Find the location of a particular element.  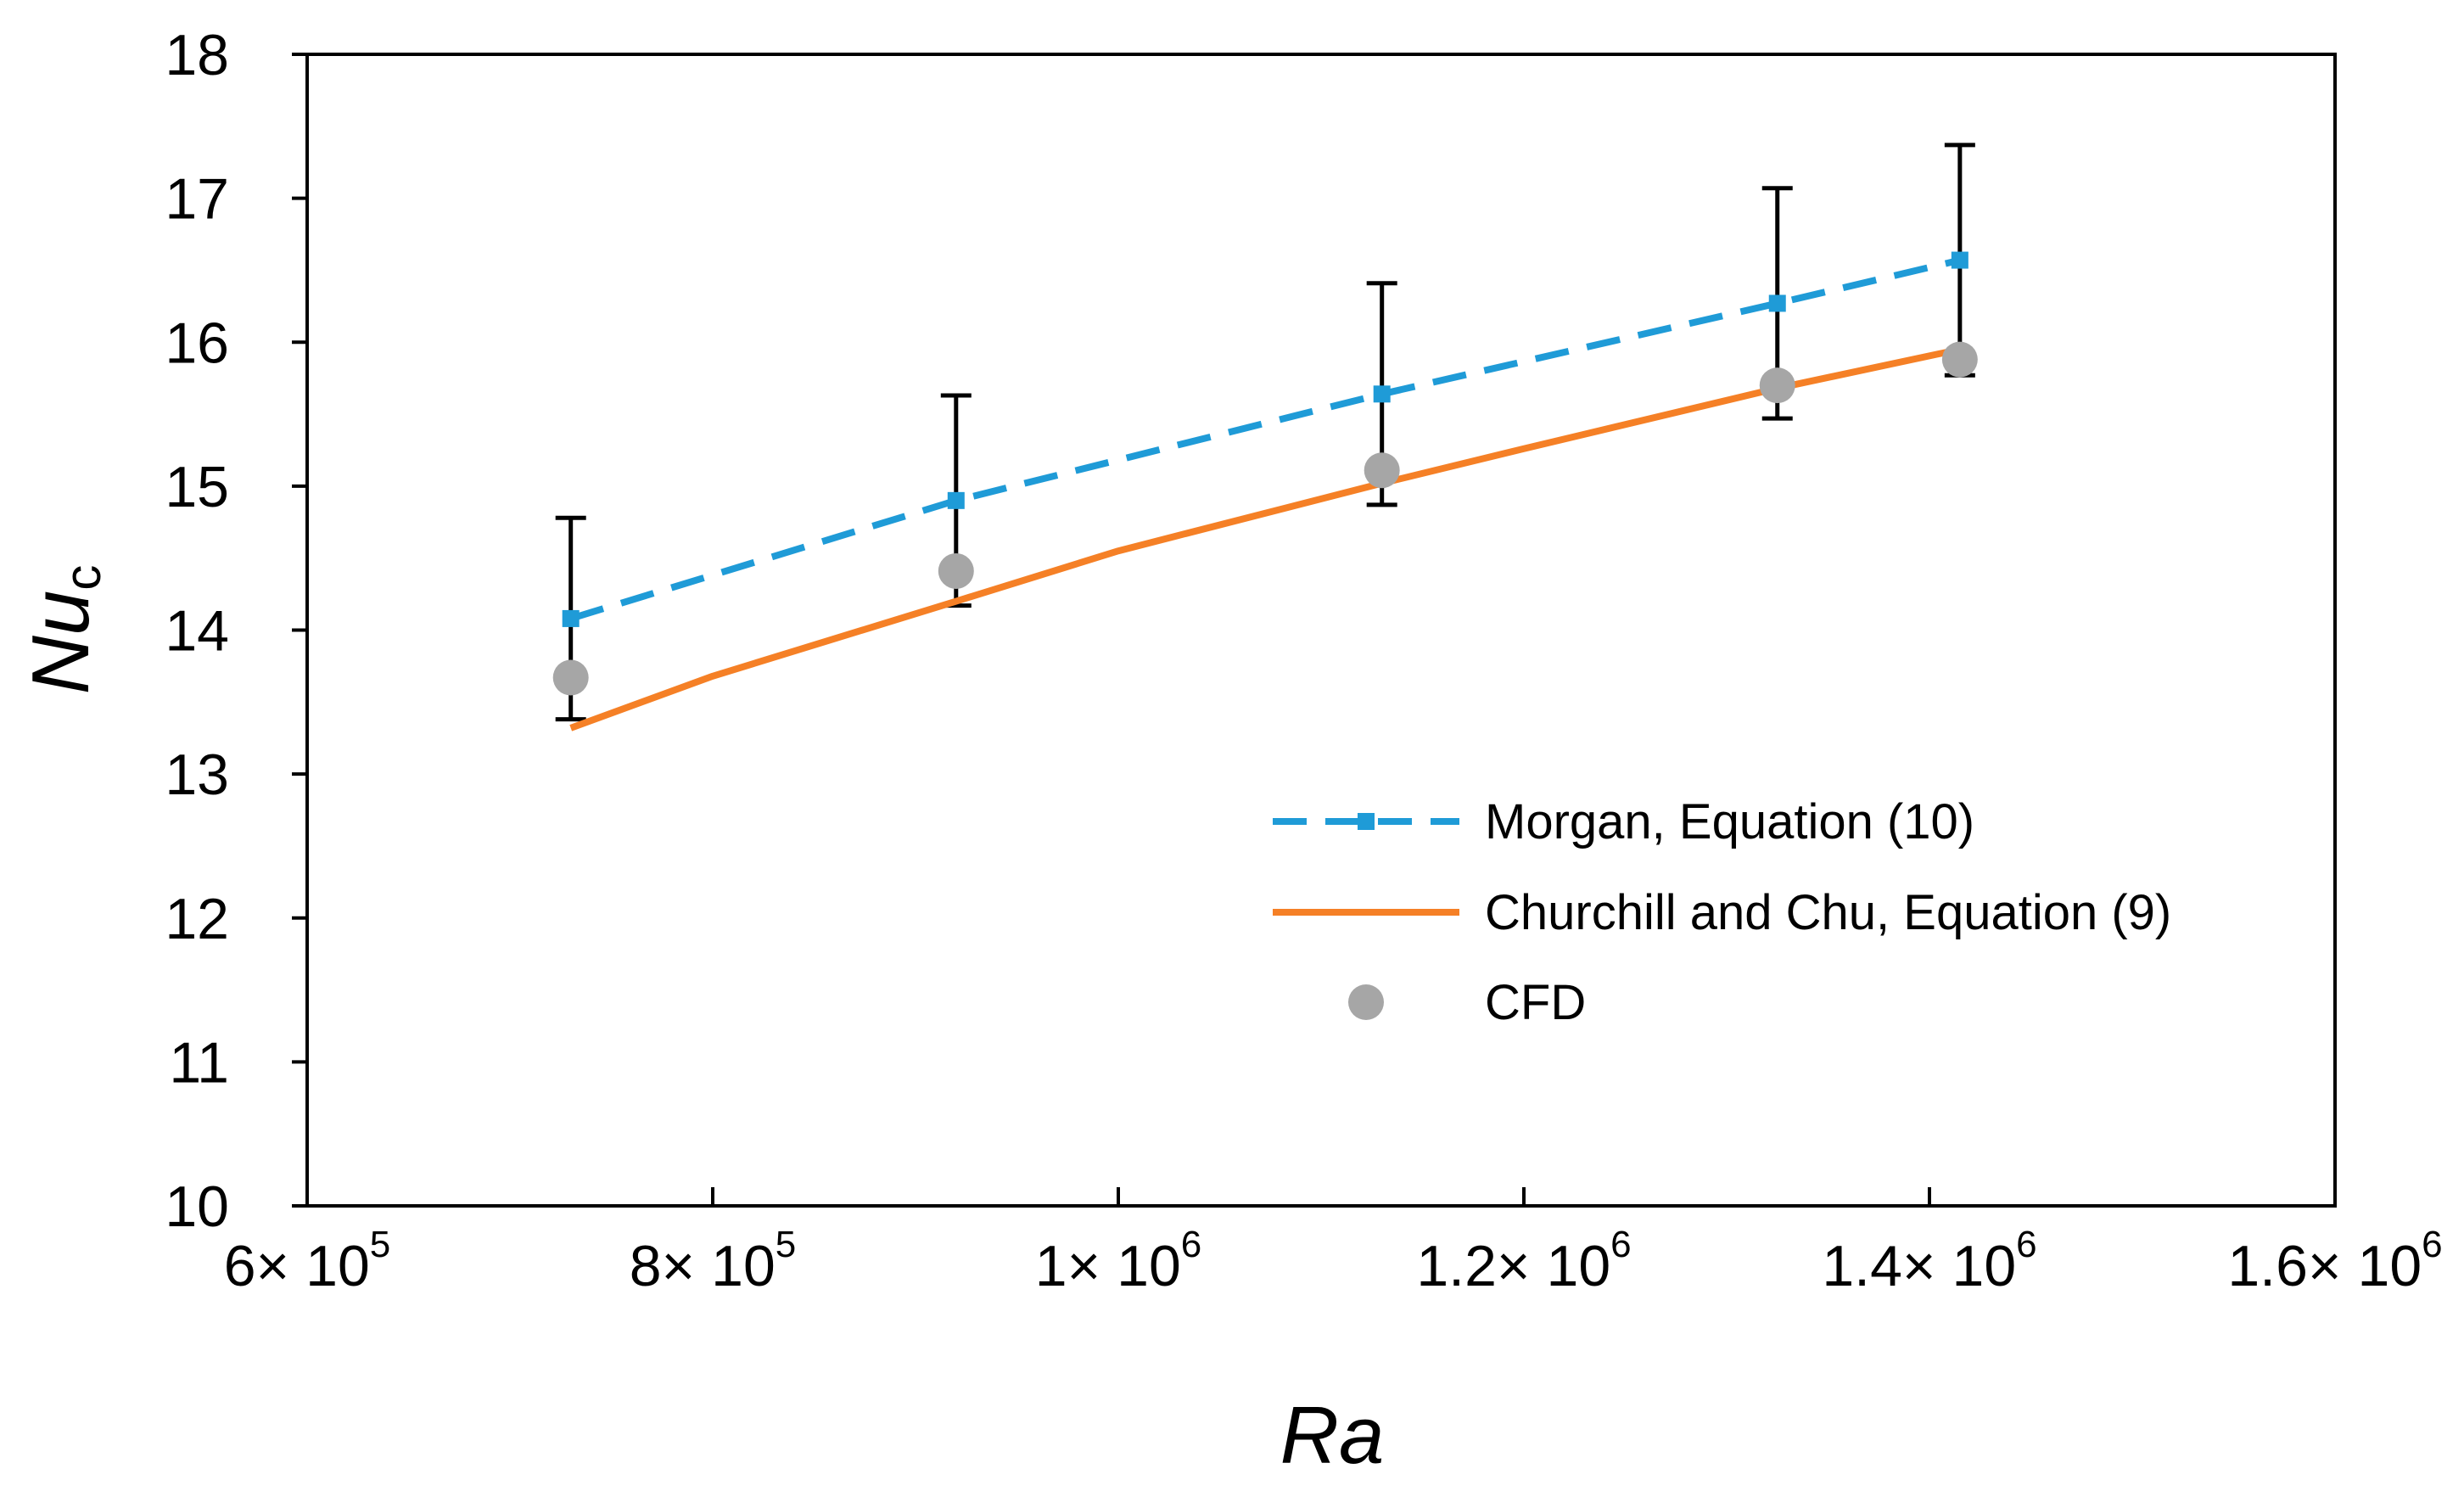

y-axis-title: Nuc is located at coordinates (63, 630).